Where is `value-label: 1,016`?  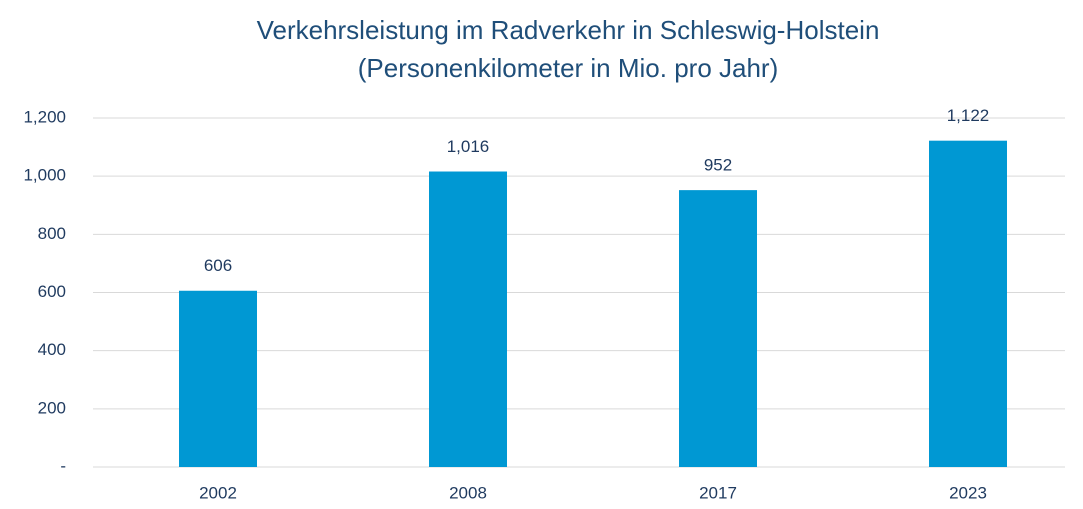
value-label: 1,016 is located at coordinates (468, 146).